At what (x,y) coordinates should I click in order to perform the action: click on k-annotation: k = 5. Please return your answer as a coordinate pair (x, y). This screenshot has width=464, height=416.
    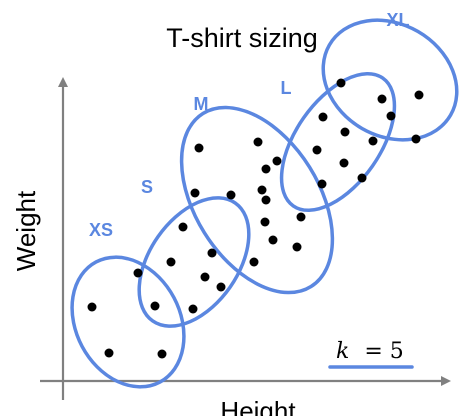
    Looking at the image, I should click on (371, 354).